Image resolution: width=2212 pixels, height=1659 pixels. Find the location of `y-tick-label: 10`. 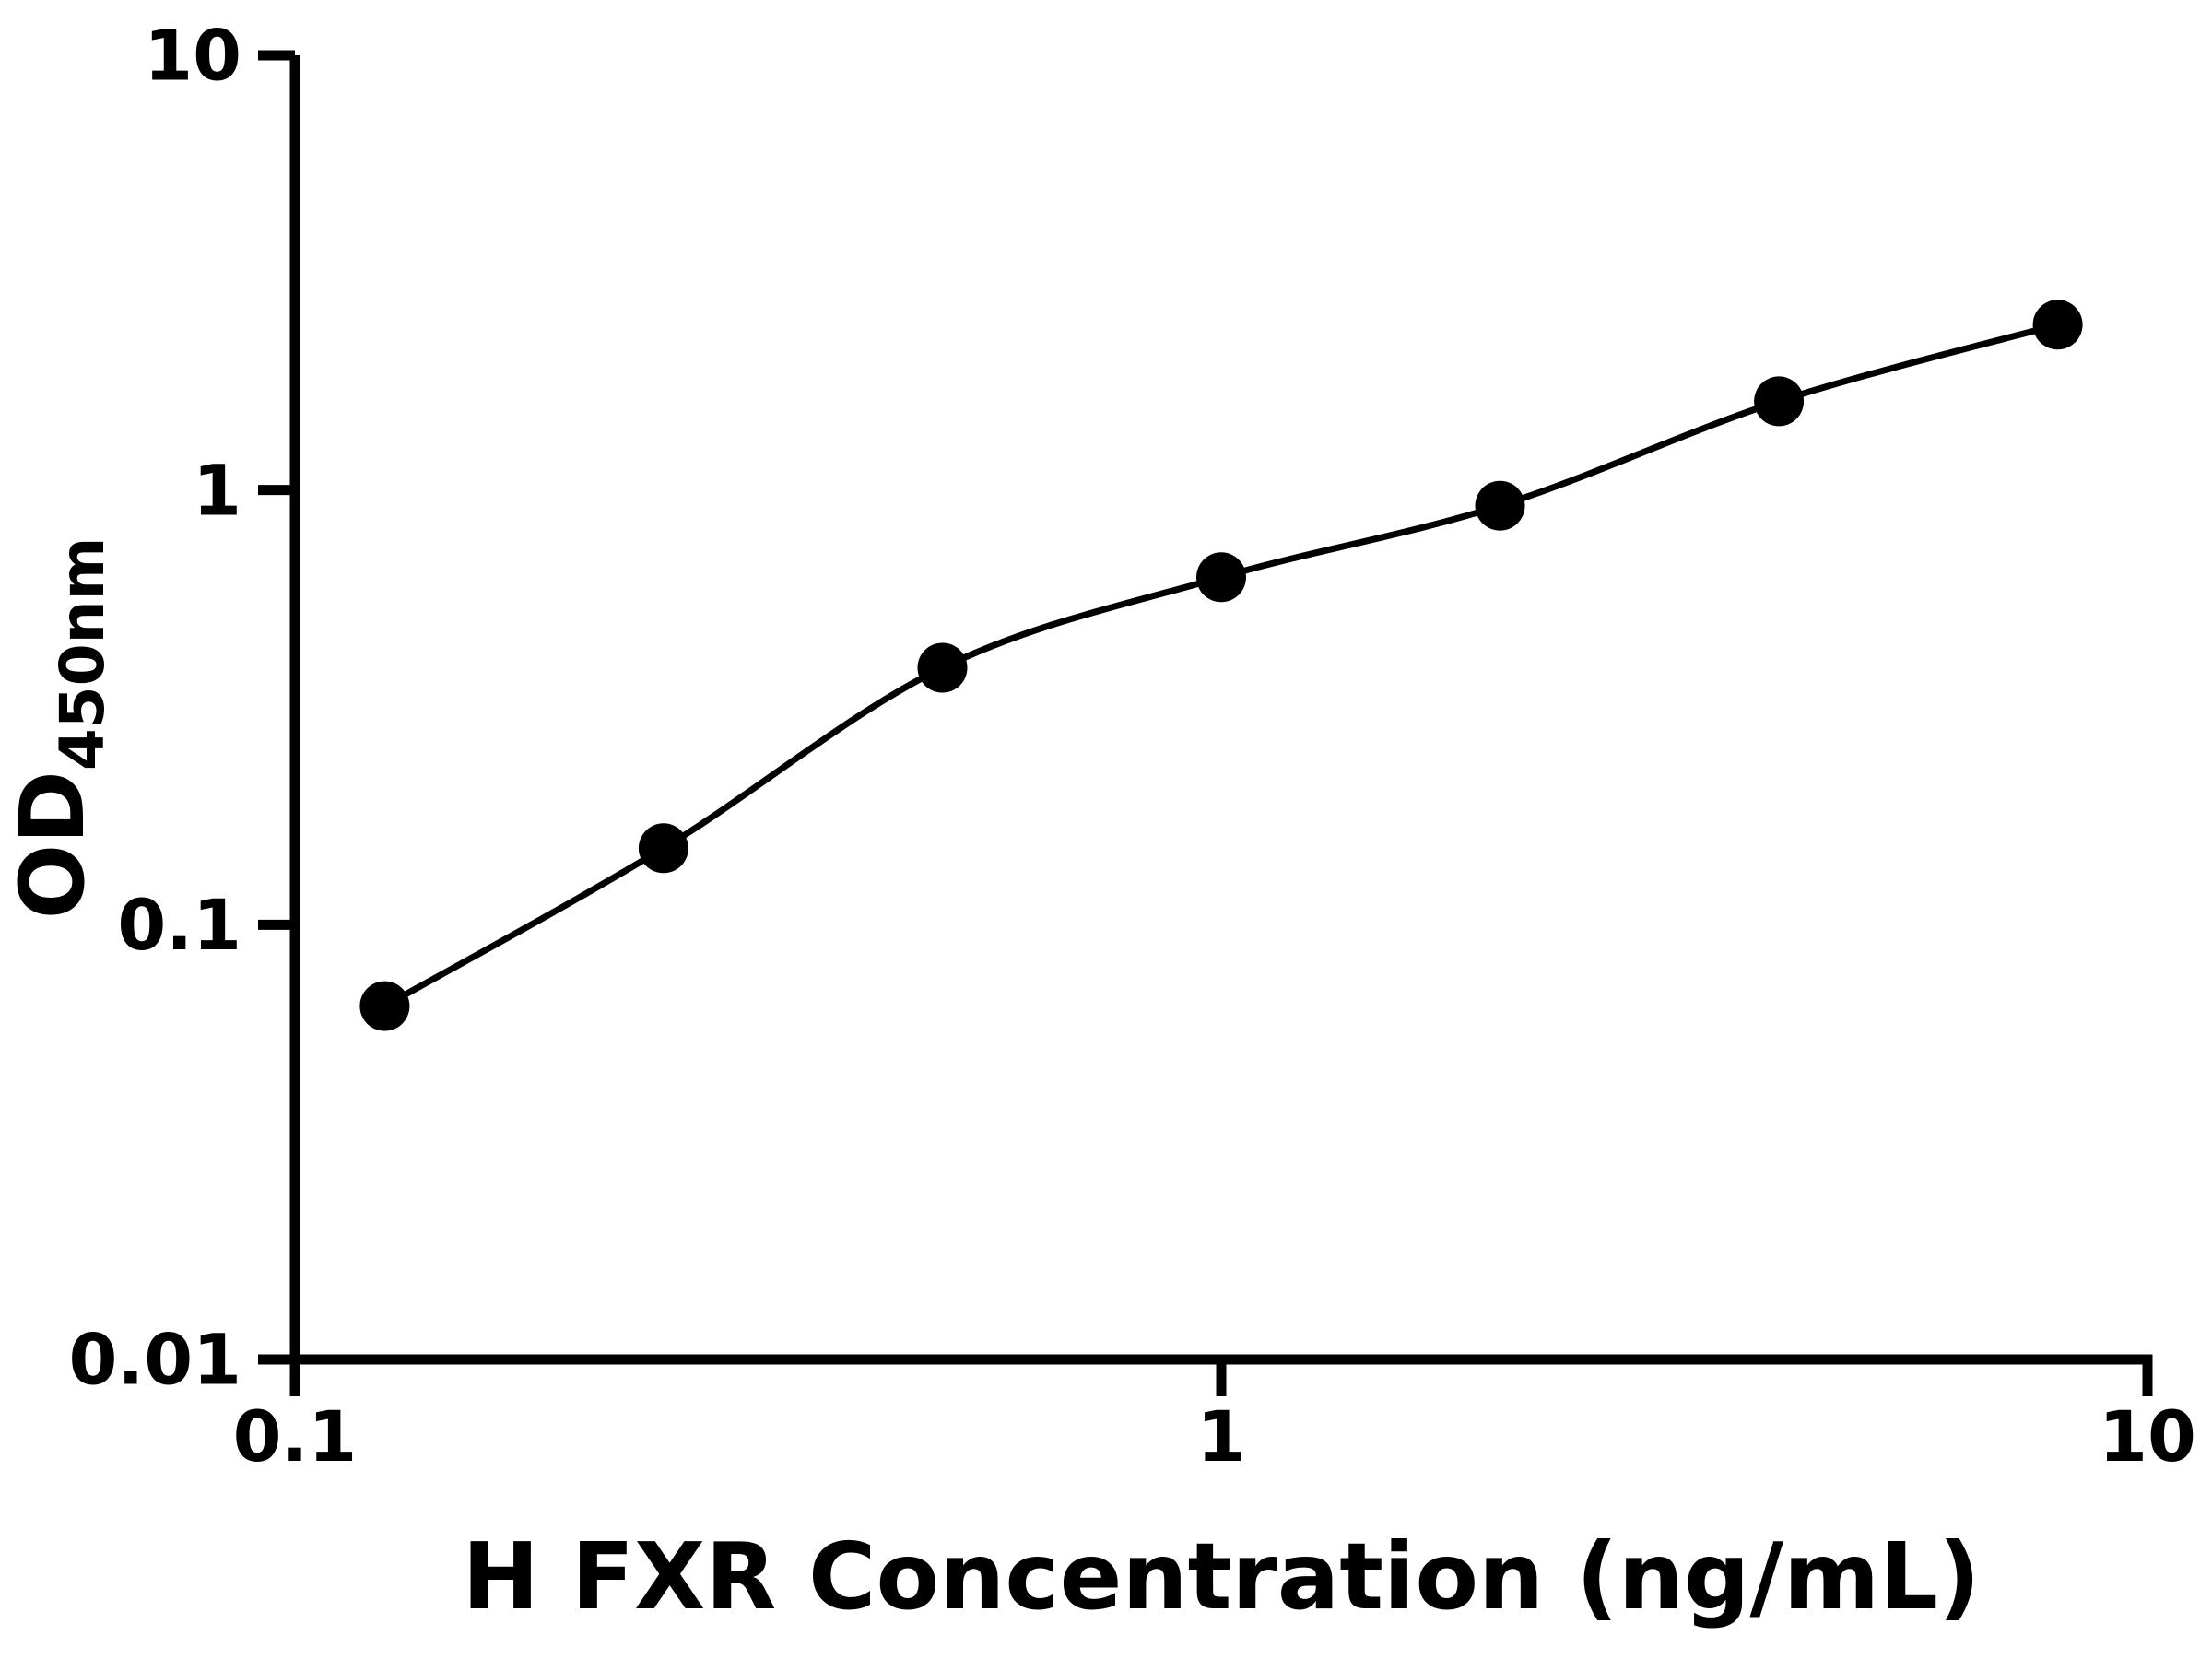

y-tick-label: 10 is located at coordinates (192, 56).